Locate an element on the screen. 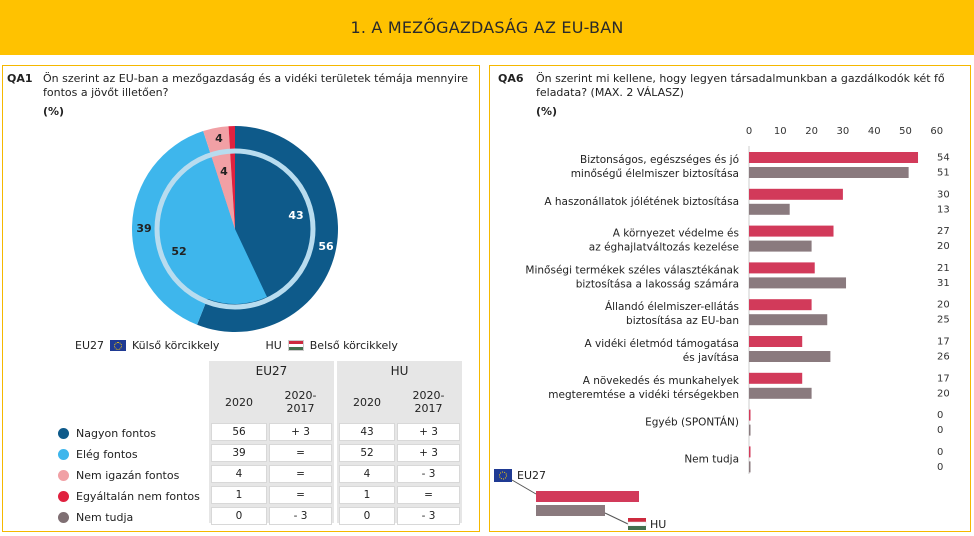  legend-item: Egyáltalán nem fontos is located at coordinates (129, 496).